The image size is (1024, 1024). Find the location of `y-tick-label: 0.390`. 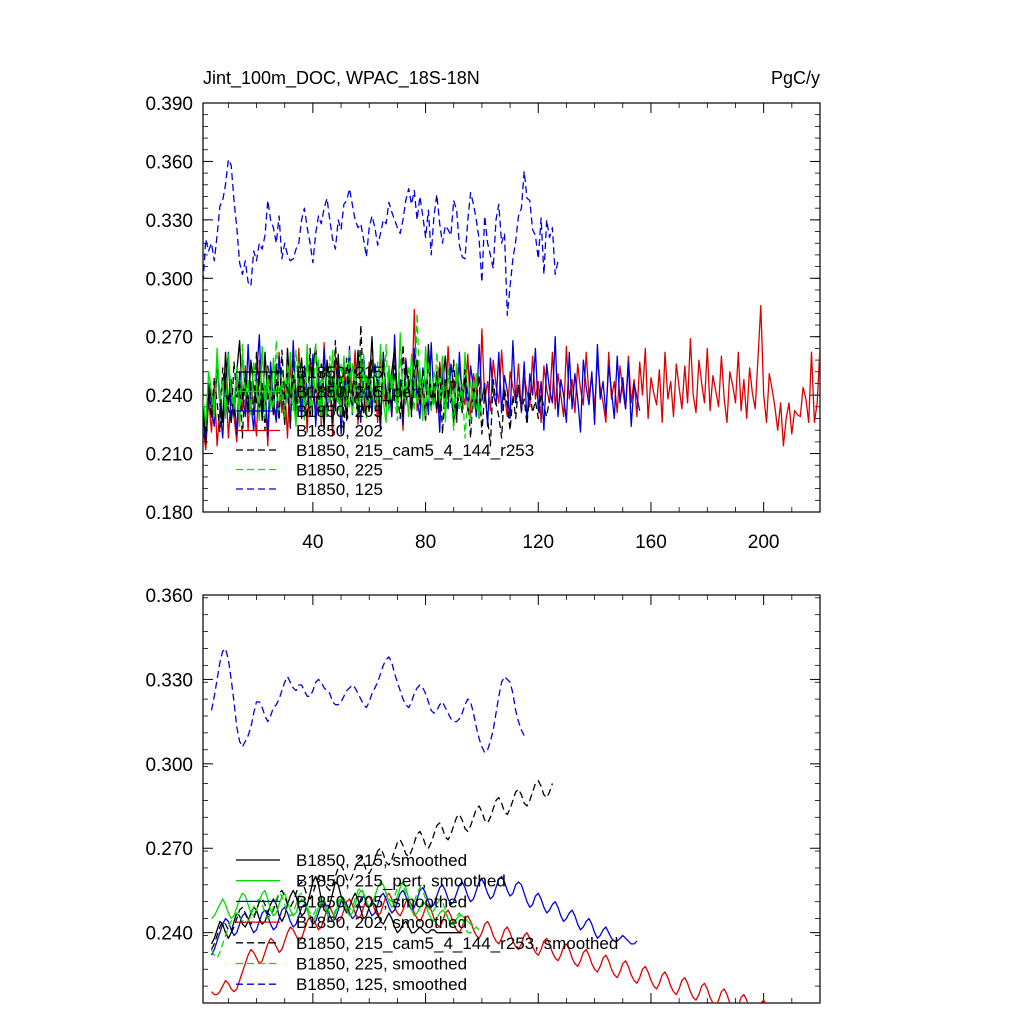

y-tick-label: 0.390 is located at coordinates (169, 104).